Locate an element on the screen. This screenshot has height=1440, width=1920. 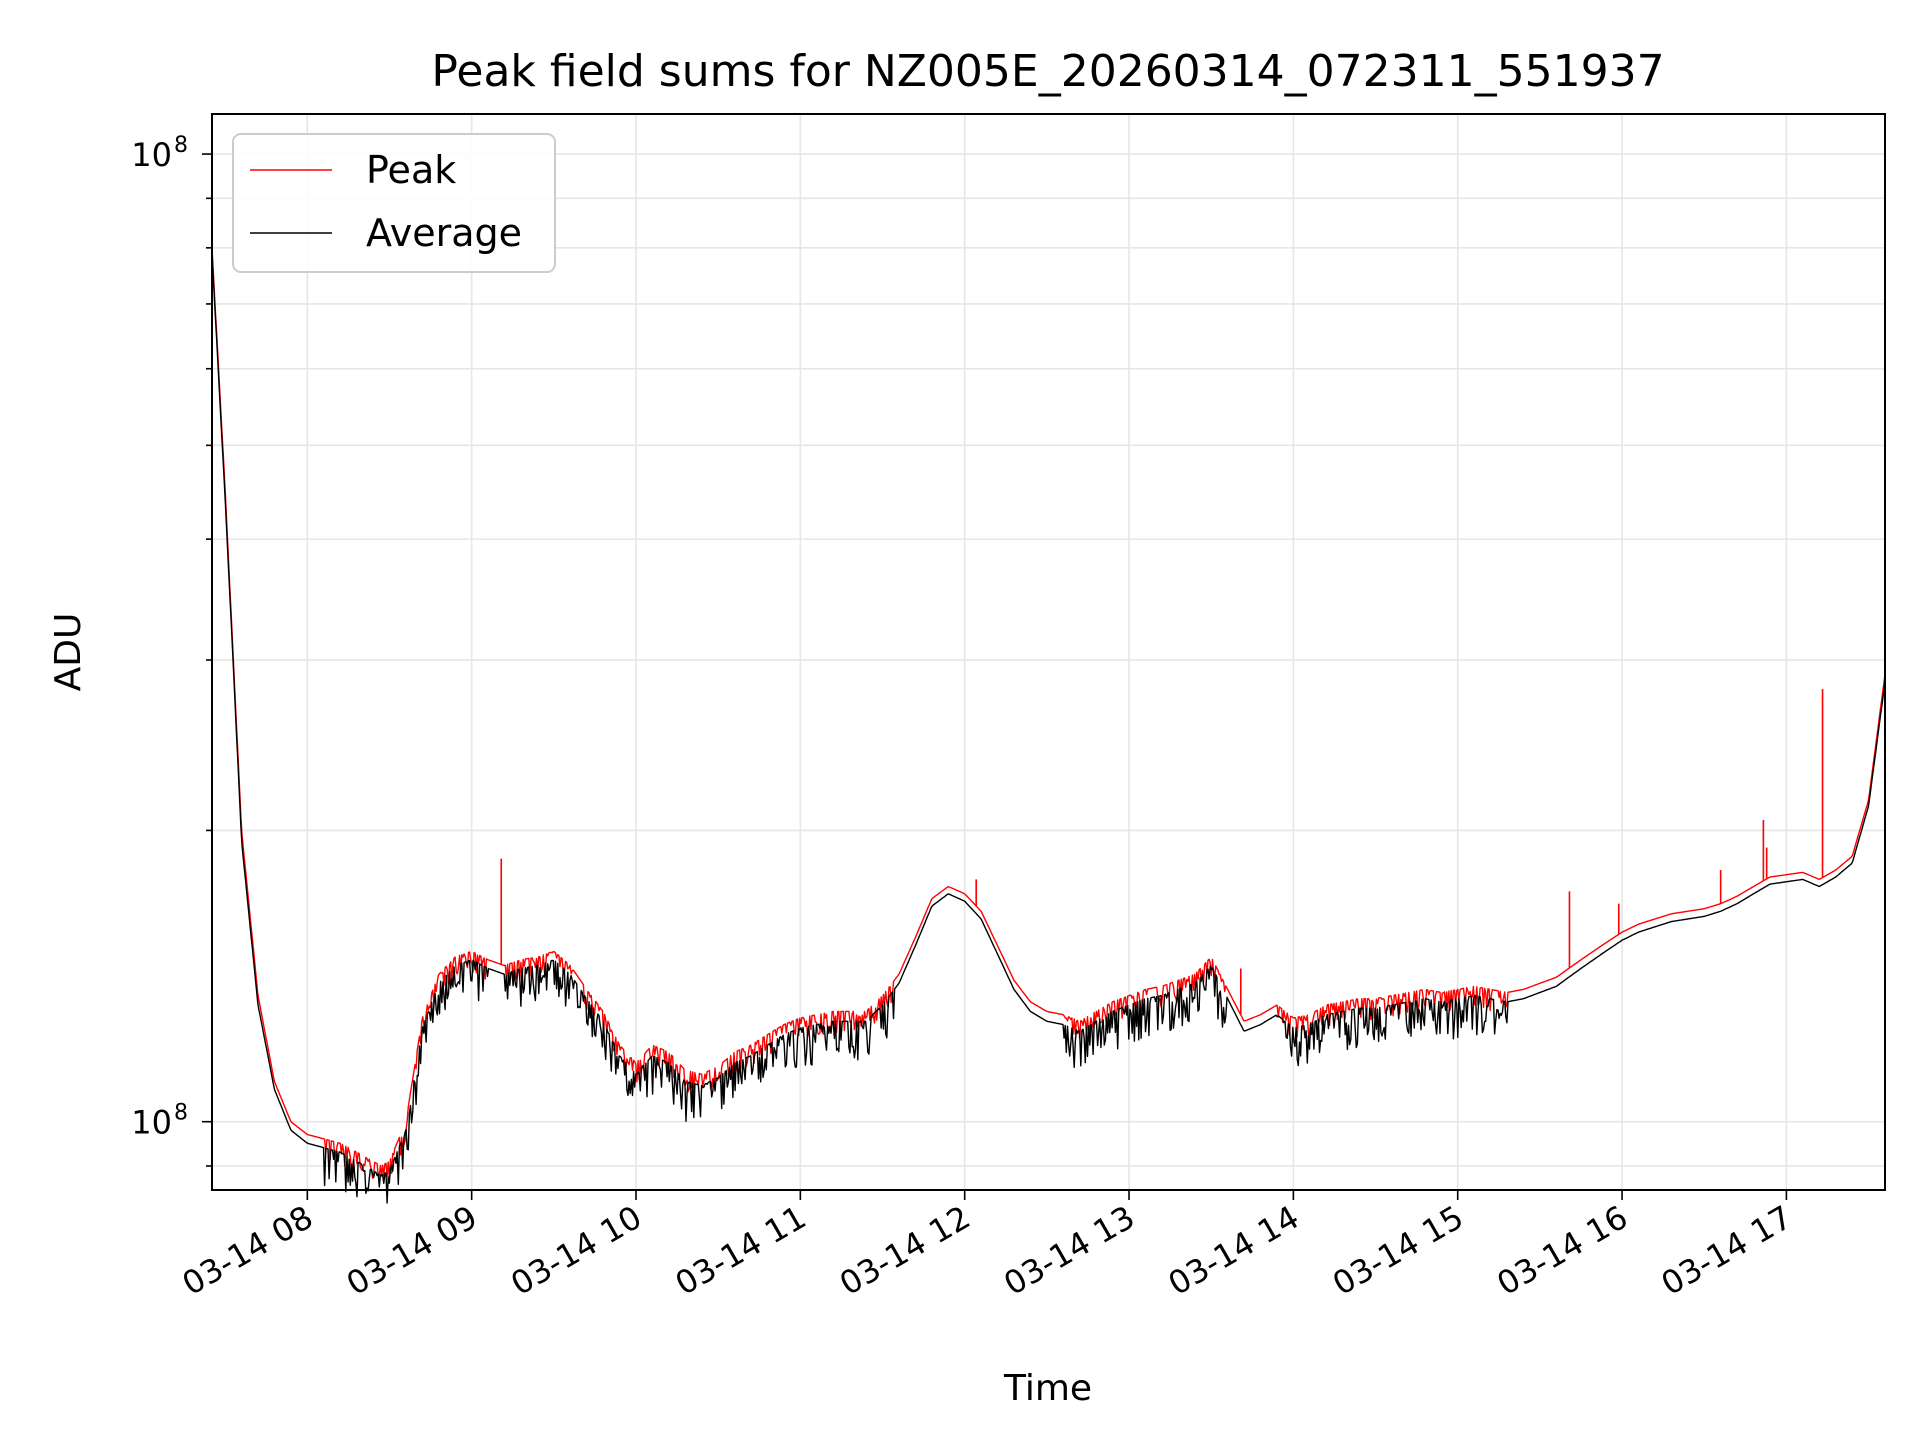
legend-box is located at coordinates (394, 203).